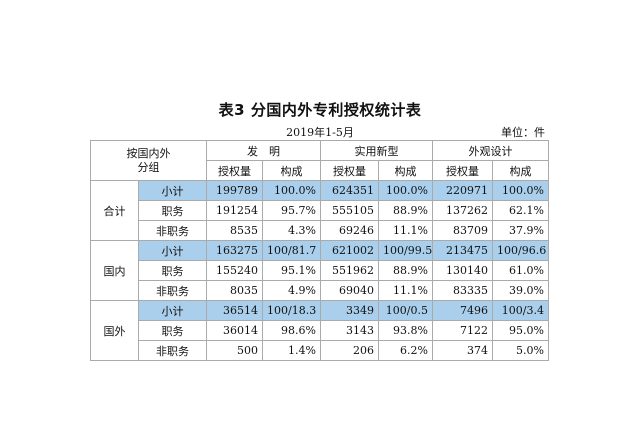 This screenshot has height=421, width=640. Describe the element at coordinates (405, 250) in the screenshot. I see `composition-cell: 100/99.5` at that location.